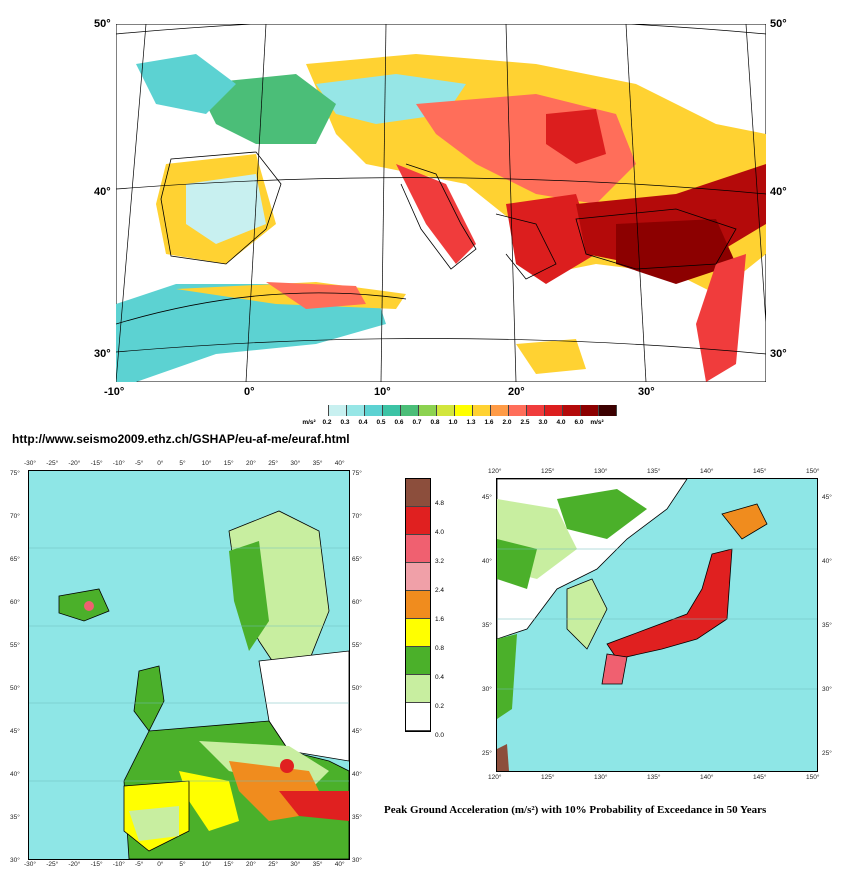 The image size is (850, 879). What do you see at coordinates (15, 817) in the screenshot?
I see `europe-lat-tick: 35°` at bounding box center [15, 817].